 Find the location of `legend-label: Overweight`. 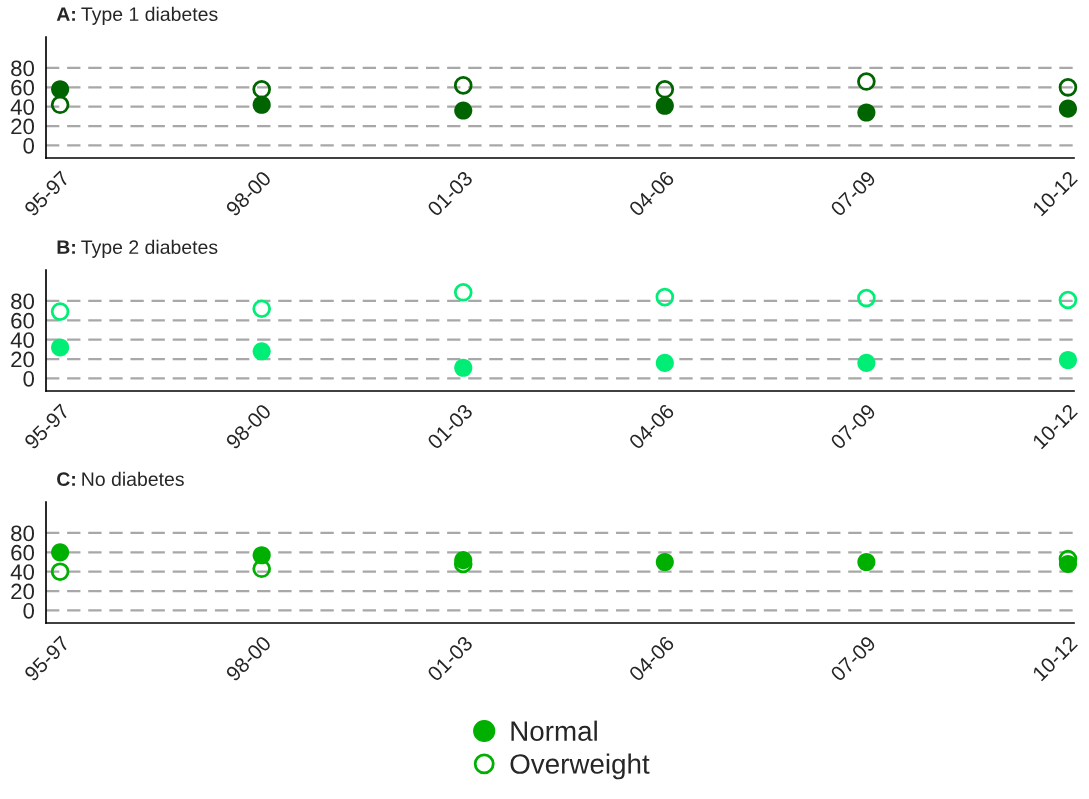

legend-label: Overweight is located at coordinates (580, 766).